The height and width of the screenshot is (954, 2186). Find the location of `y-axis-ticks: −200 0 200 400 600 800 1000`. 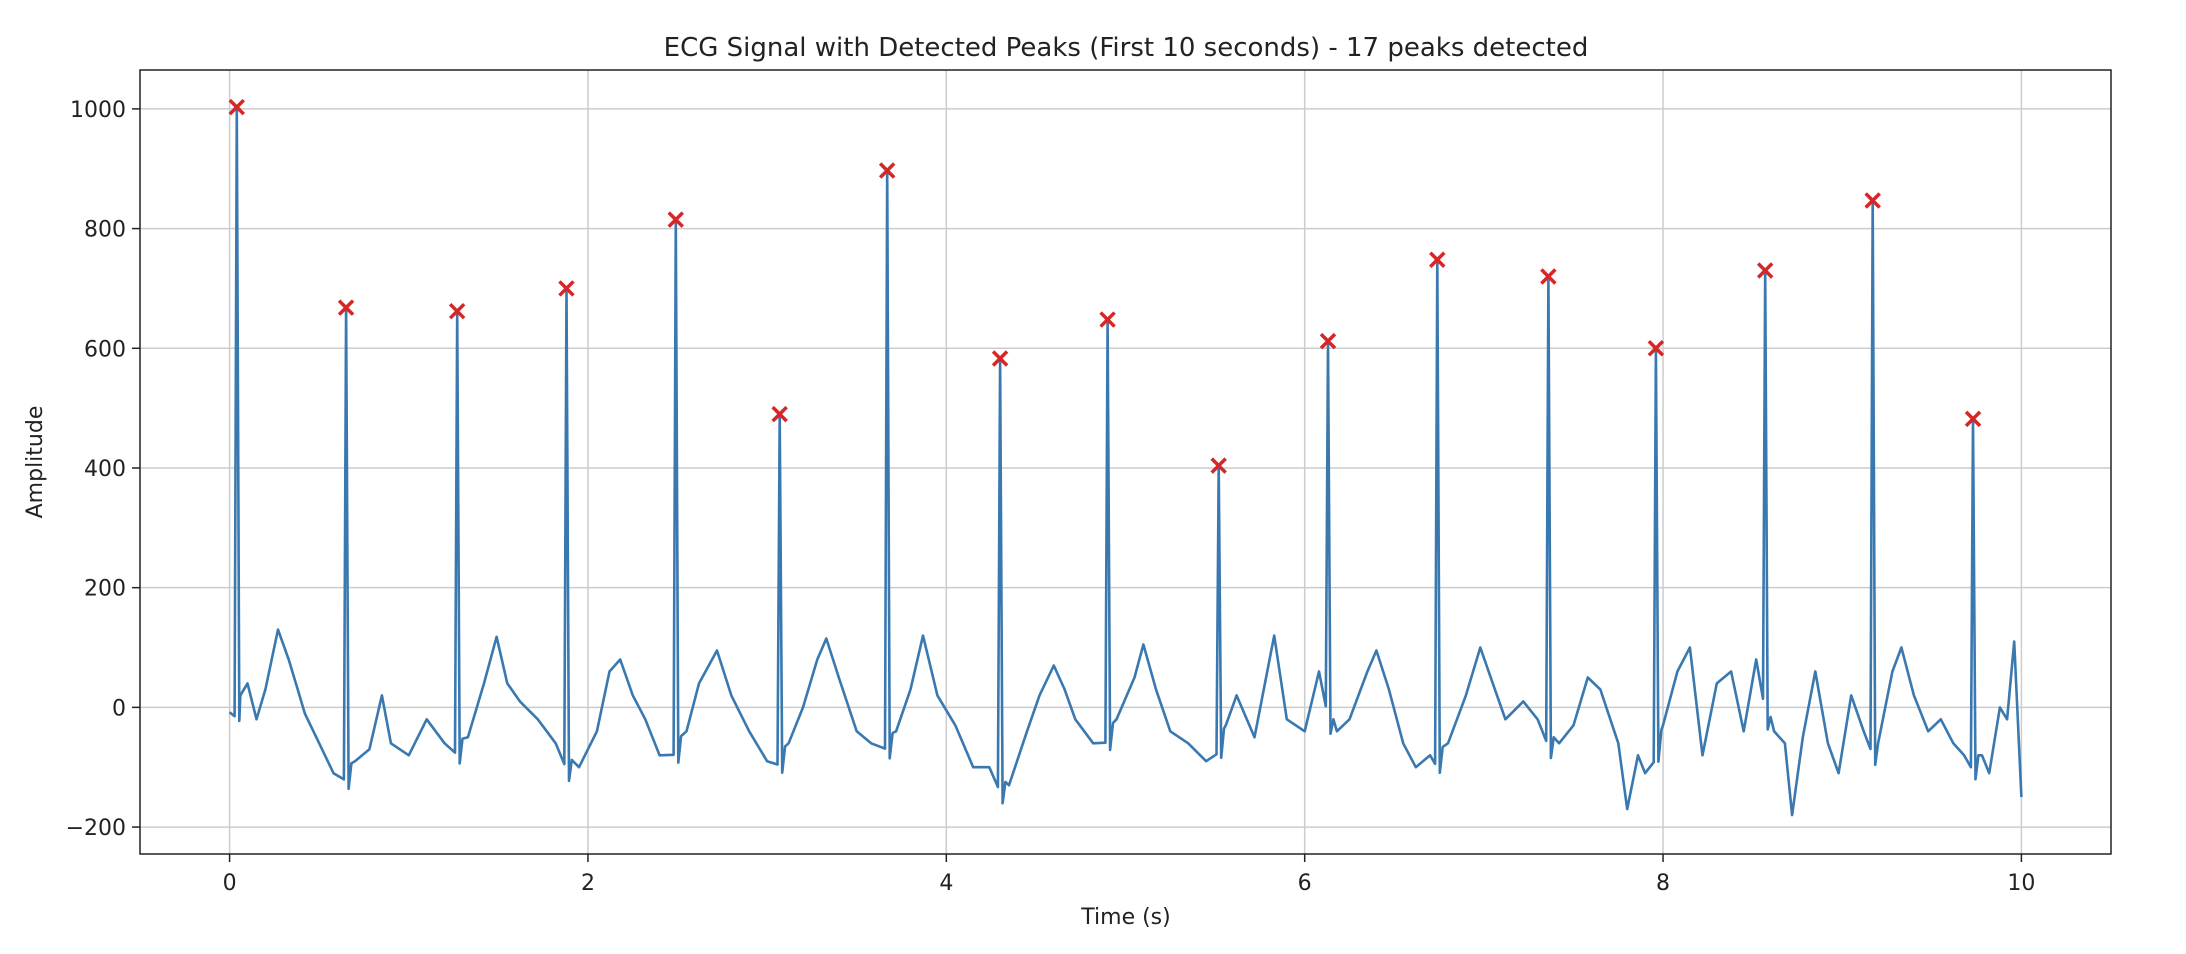

y-axis-ticks: −200 0 200 400 600 800 1000 is located at coordinates (103, 469).